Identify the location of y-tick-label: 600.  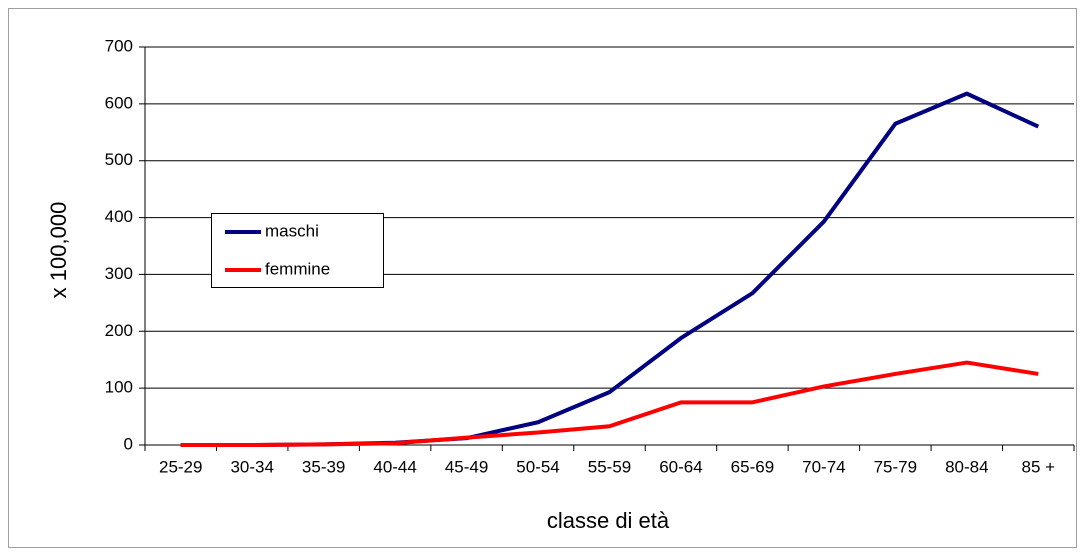
(119, 102).